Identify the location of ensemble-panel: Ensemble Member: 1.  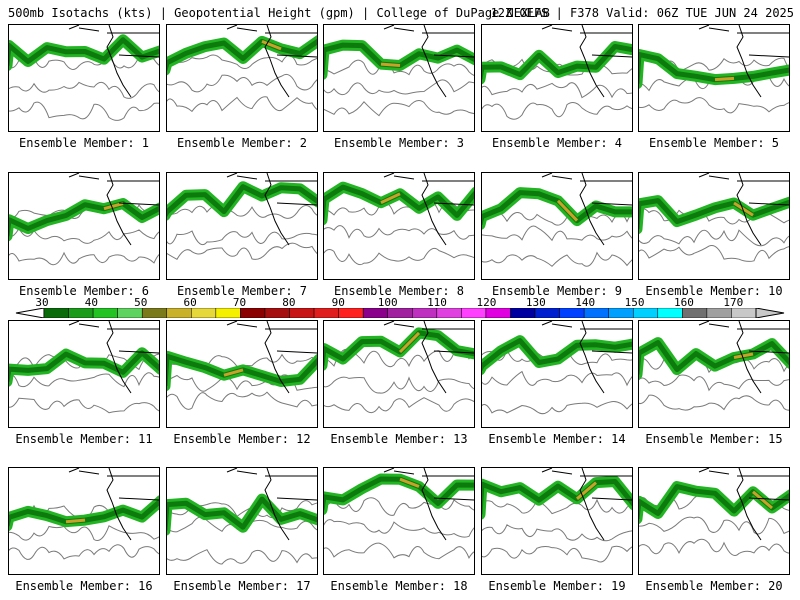
(84, 87).